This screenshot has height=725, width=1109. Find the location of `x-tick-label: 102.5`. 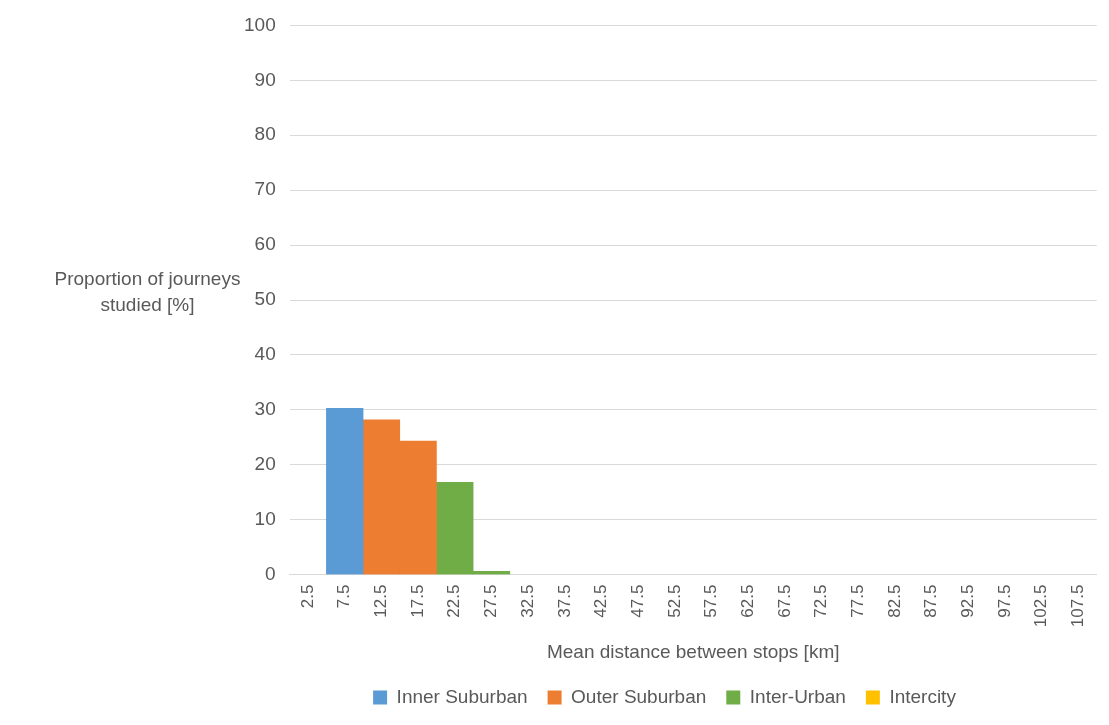

x-tick-label: 102.5 is located at coordinates (1041, 606).